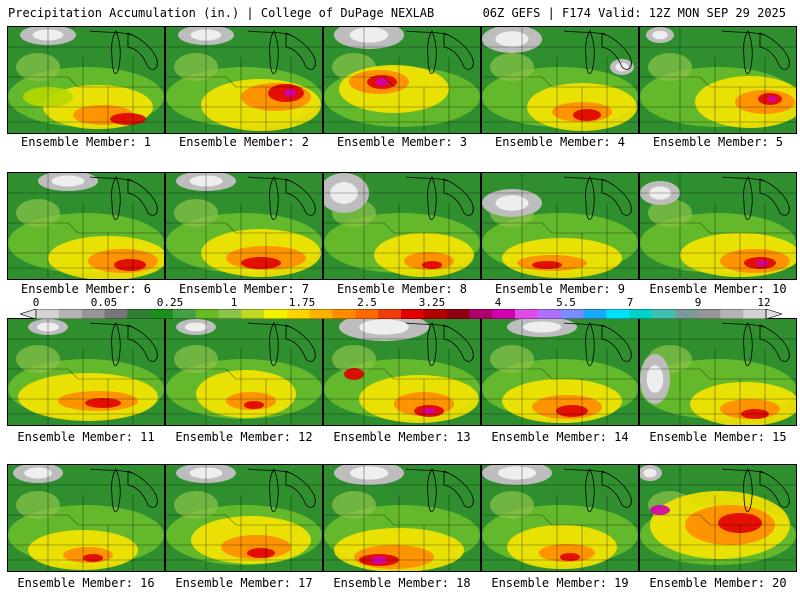  What do you see at coordinates (36, 302) in the screenshot?
I see `colorbar-tick-label: 0` at bounding box center [36, 302].